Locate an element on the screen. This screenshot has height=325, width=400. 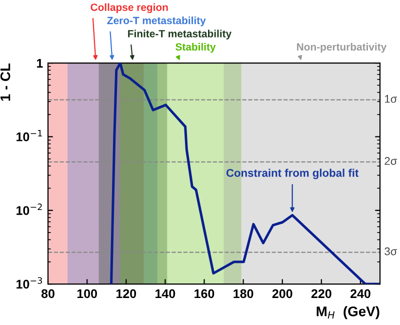
y-tick-label: 1 is located at coordinates (39, 63).